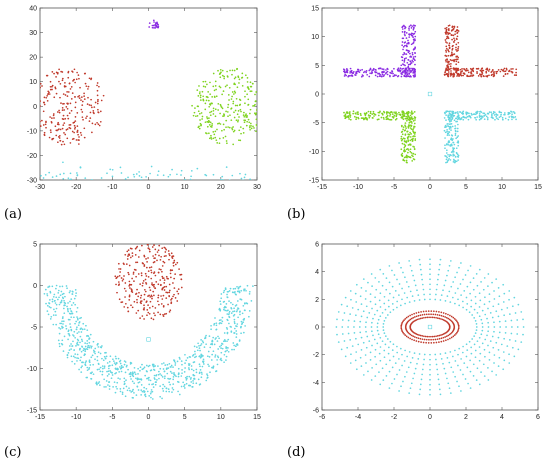 The image size is (550, 460). I want to click on y-tick-label: -5, so click(316, 123).